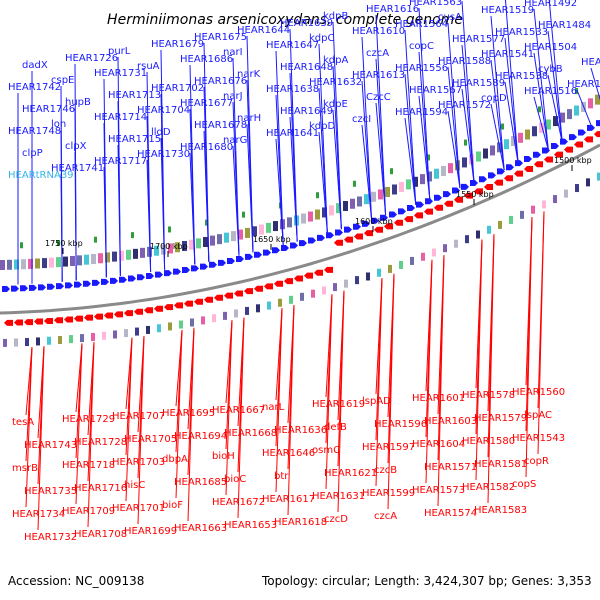 The image size is (600, 600). Describe the element at coordinates (288, 499) in the screenshot. I see `reverse-gene-label: HEAR1617` at that location.